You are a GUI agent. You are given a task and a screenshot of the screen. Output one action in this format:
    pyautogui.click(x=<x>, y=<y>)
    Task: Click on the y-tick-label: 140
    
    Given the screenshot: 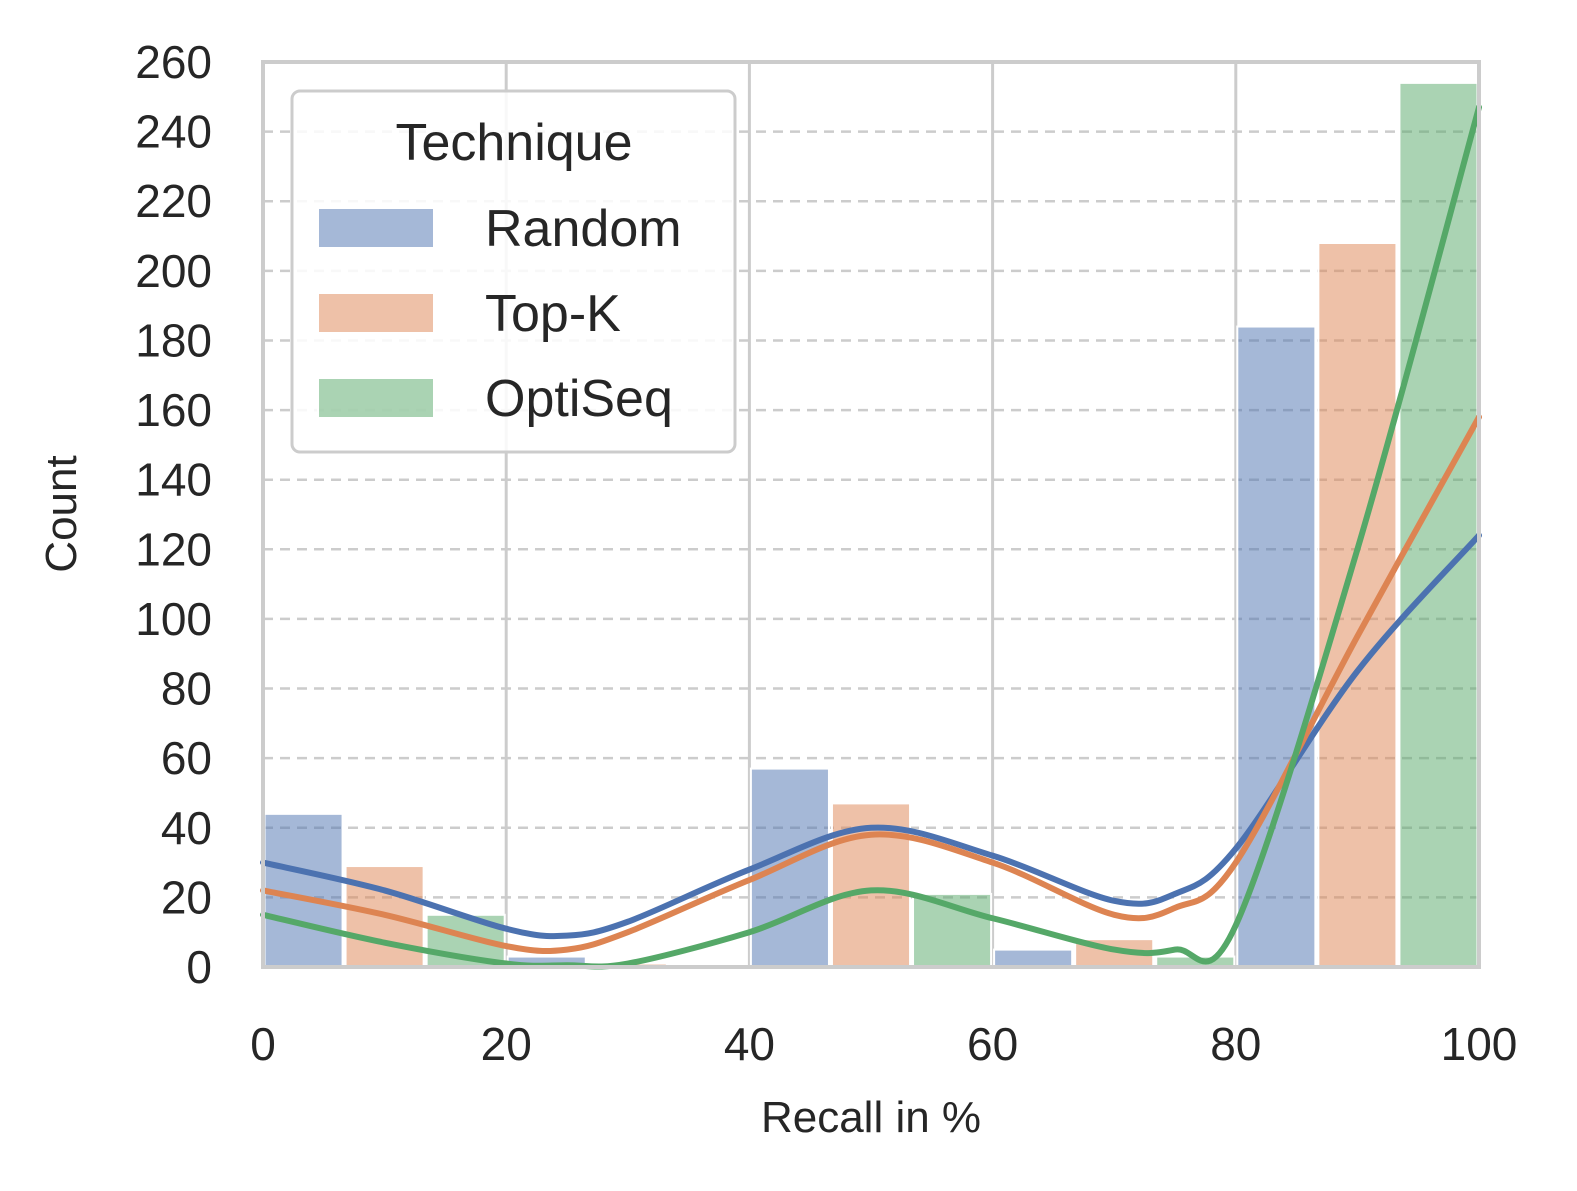 What is the action you would take?
    pyautogui.click(x=173, y=480)
    